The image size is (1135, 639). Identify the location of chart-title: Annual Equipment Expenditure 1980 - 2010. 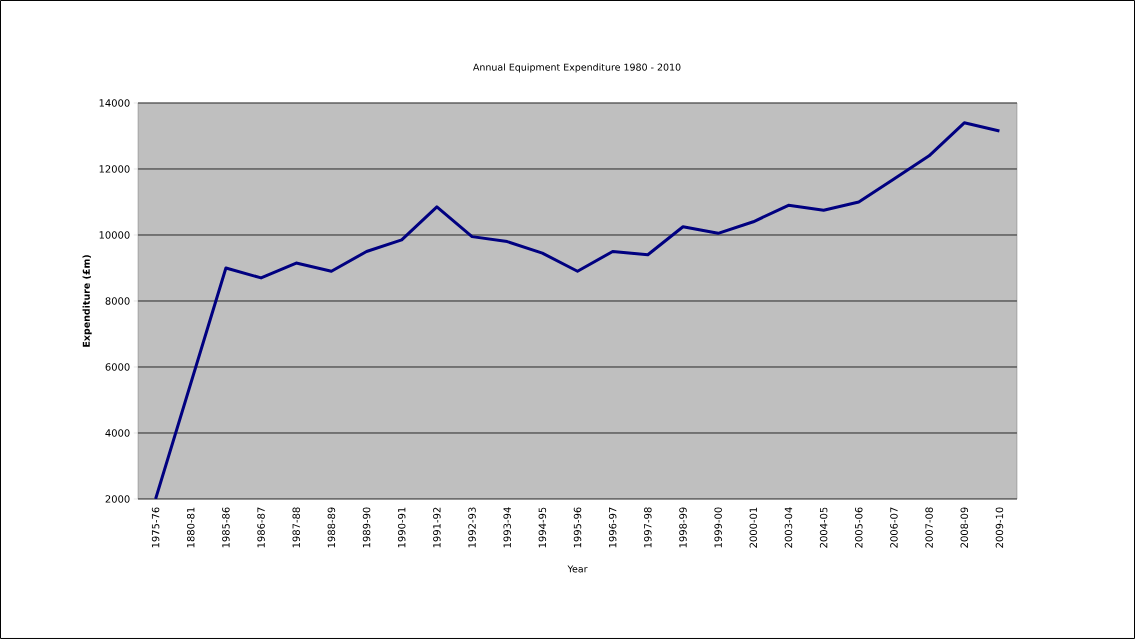
(577, 68).